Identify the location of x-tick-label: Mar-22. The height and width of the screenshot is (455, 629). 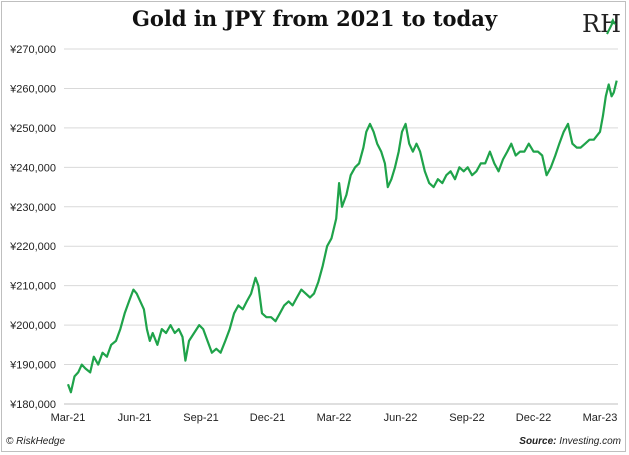
(334, 418).